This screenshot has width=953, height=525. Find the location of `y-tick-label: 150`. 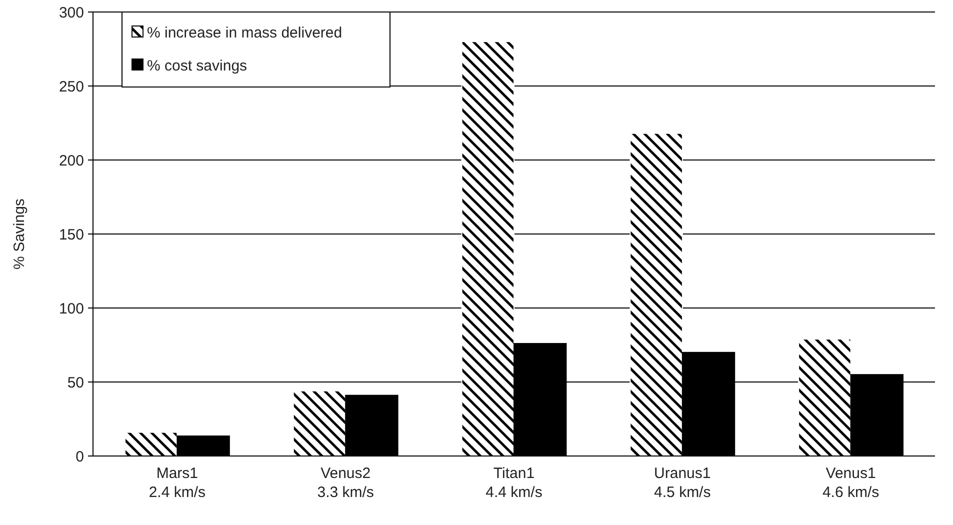

y-tick-label: 150 is located at coordinates (71, 235).